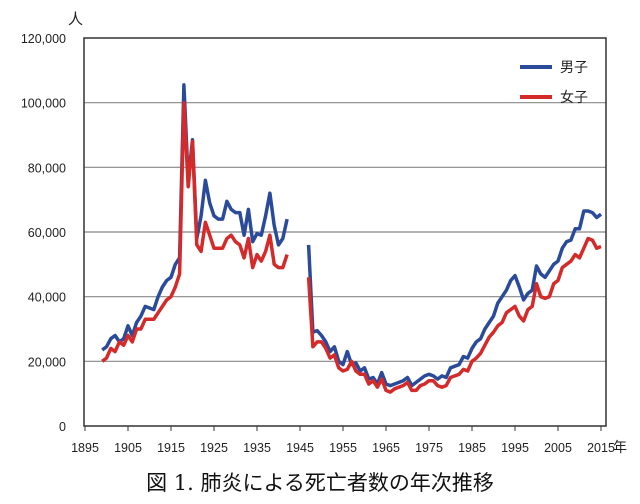  What do you see at coordinates (386, 448) in the screenshot?
I see `x-tick-label: 1965` at bounding box center [386, 448].